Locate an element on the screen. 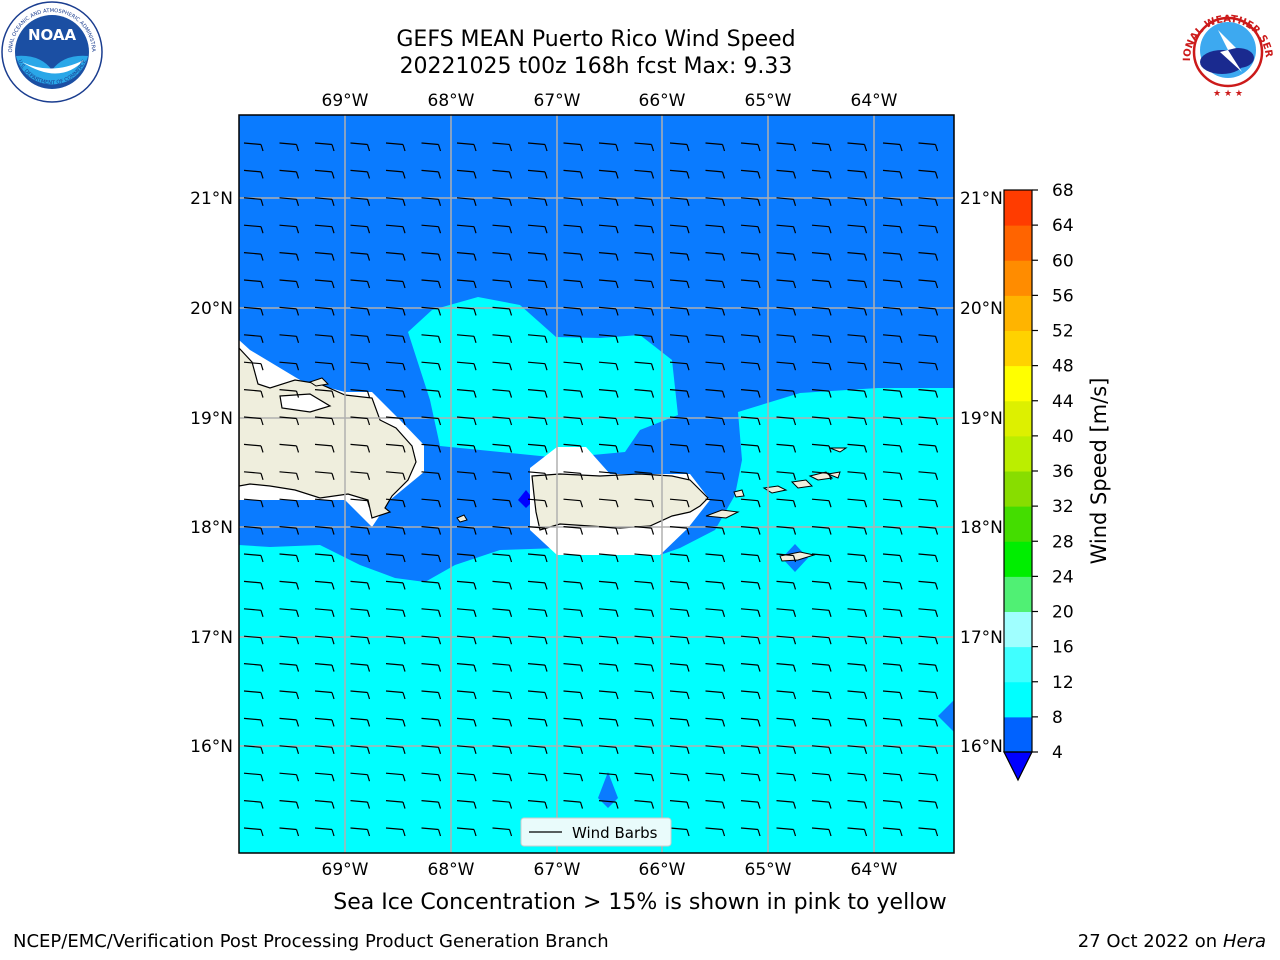  colorbar-tick-label: 36 is located at coordinates (1063, 472).